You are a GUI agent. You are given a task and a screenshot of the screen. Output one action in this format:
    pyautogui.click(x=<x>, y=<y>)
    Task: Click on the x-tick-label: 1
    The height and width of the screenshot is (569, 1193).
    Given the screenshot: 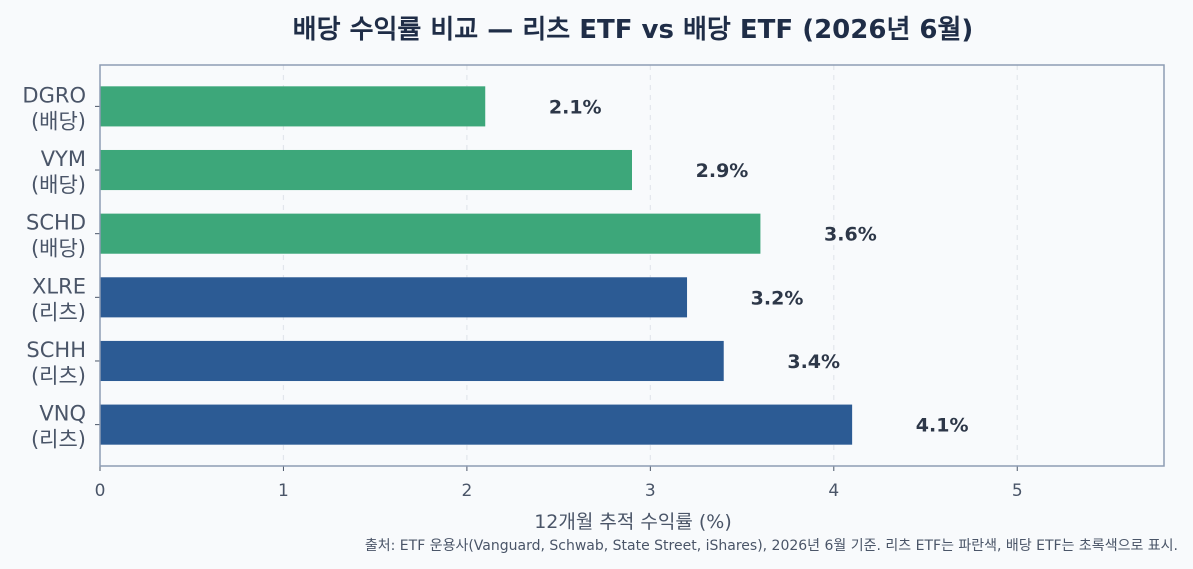 What is the action you would take?
    pyautogui.click(x=283, y=491)
    